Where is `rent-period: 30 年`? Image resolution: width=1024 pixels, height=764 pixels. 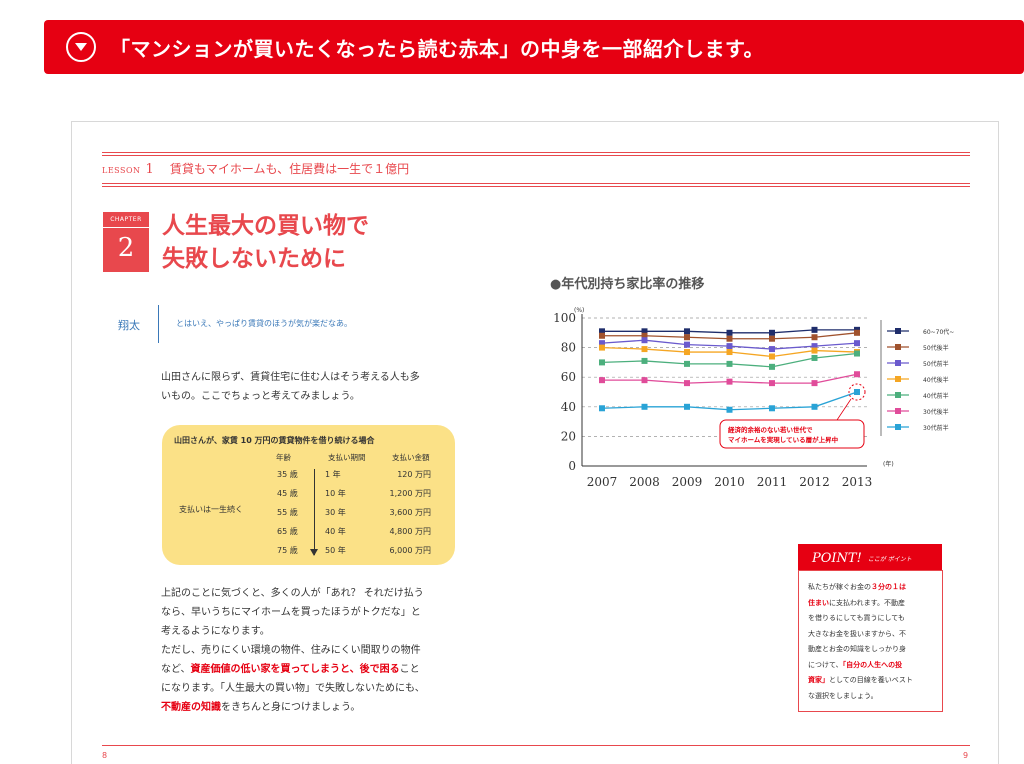
rent-period: 30 年 is located at coordinates (335, 512).